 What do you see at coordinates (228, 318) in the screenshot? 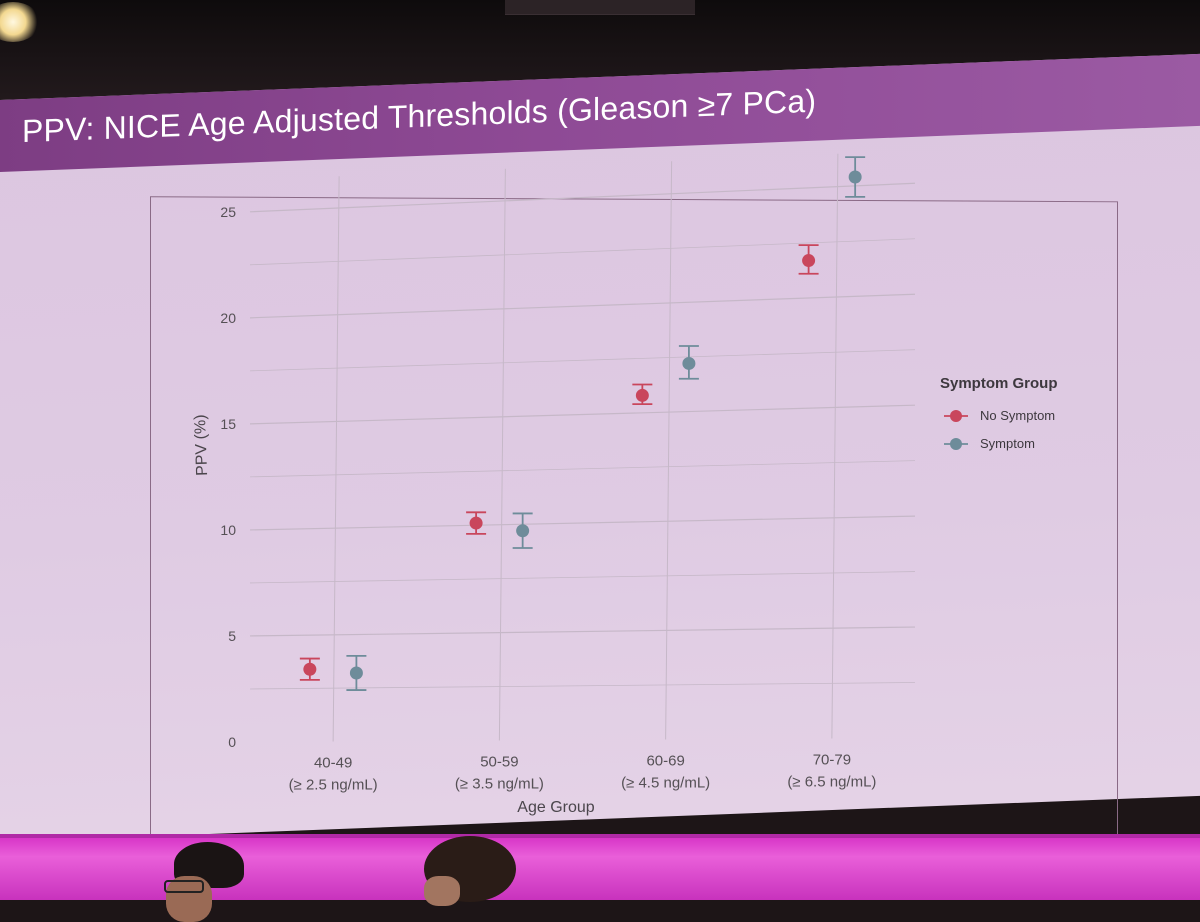
I see `y-tick-label: 20` at bounding box center [228, 318].